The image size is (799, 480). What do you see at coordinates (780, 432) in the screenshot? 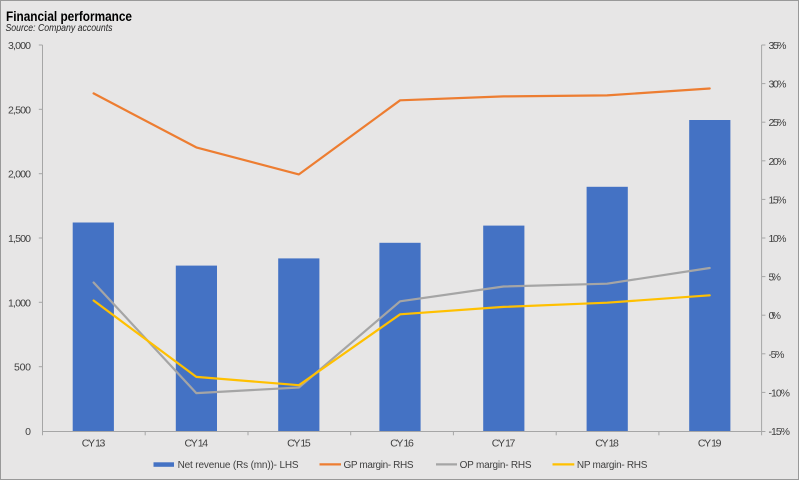
I see `svg-text: -15%` at bounding box center [780, 432].